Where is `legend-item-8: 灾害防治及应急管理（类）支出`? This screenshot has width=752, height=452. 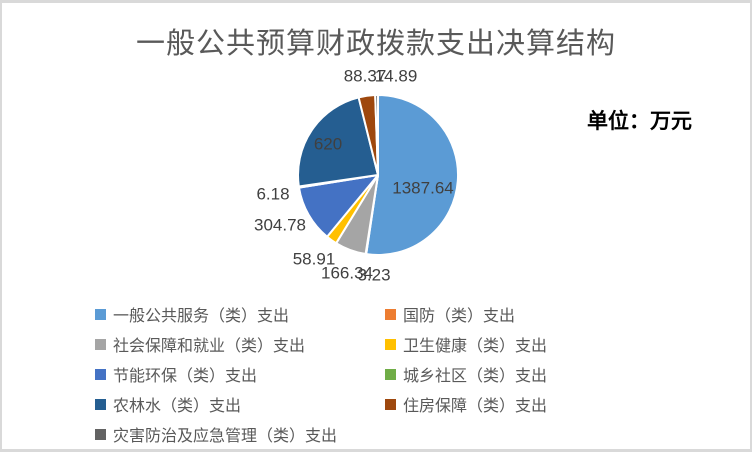
legend-item-8: 灾害防治及应急管理（类）支出 is located at coordinates (240, 434).